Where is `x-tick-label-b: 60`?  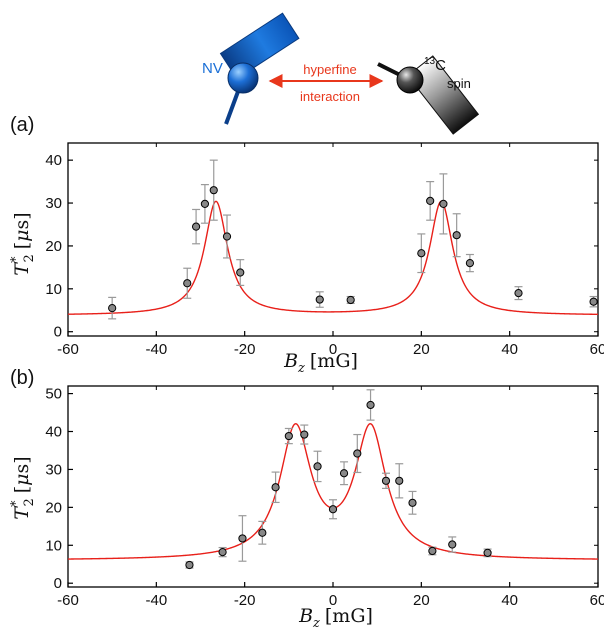
x-tick-label-b: 60 is located at coordinates (597, 600).